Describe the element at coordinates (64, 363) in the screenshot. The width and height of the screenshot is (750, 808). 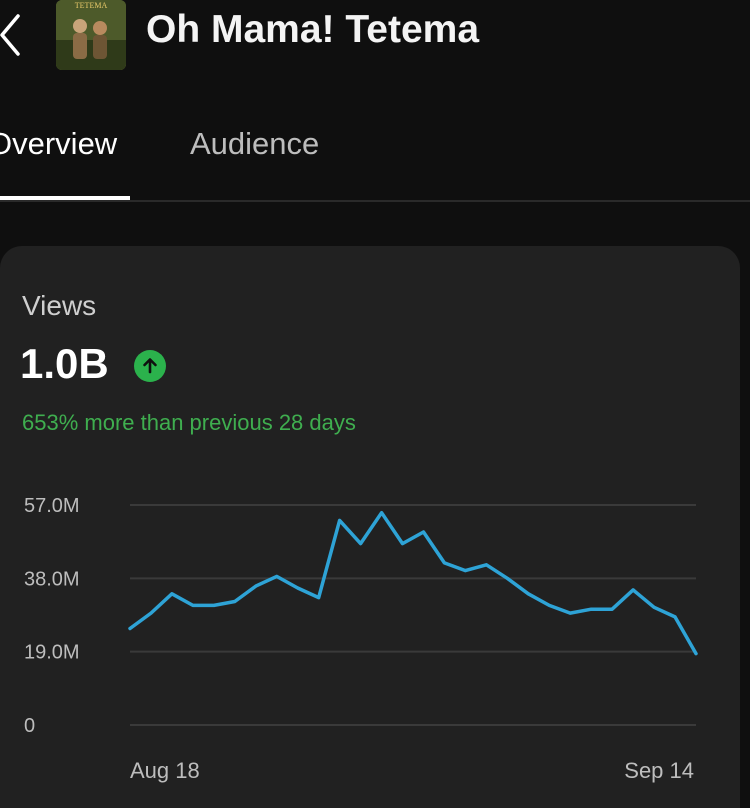
I see `metric-value: 1.0B` at that location.